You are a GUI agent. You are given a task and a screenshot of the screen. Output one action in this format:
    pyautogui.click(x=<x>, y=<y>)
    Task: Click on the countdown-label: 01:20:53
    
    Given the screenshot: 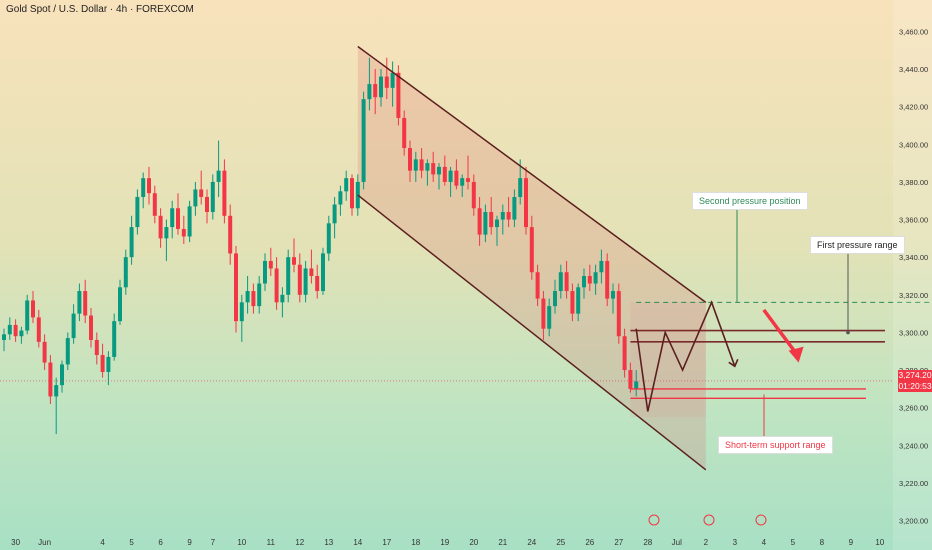 What is the action you would take?
    pyautogui.click(x=915, y=386)
    